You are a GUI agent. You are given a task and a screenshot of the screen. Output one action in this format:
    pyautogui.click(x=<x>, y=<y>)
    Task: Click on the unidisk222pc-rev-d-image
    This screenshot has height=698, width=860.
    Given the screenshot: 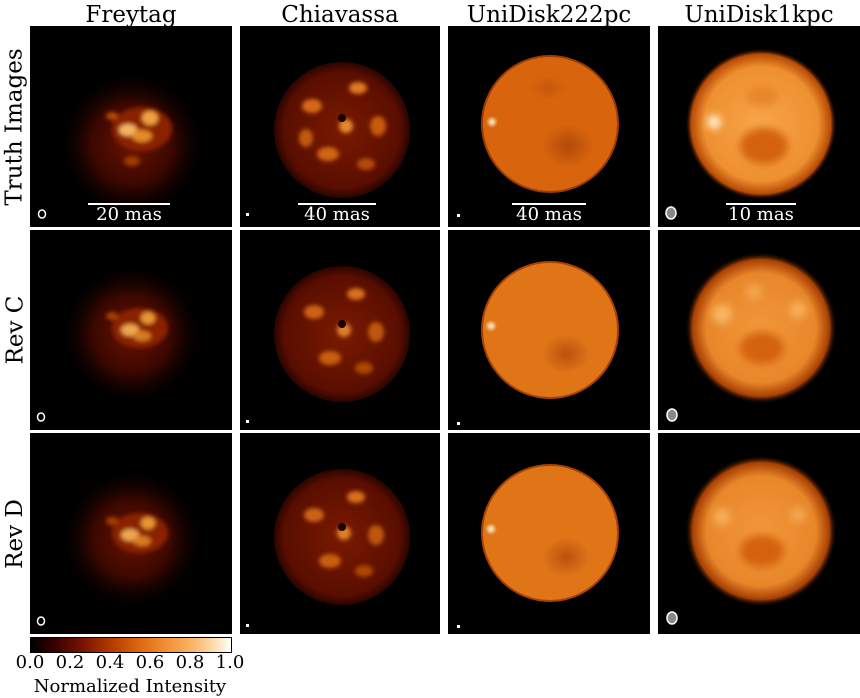 What is the action you would take?
    pyautogui.click(x=538, y=546)
    